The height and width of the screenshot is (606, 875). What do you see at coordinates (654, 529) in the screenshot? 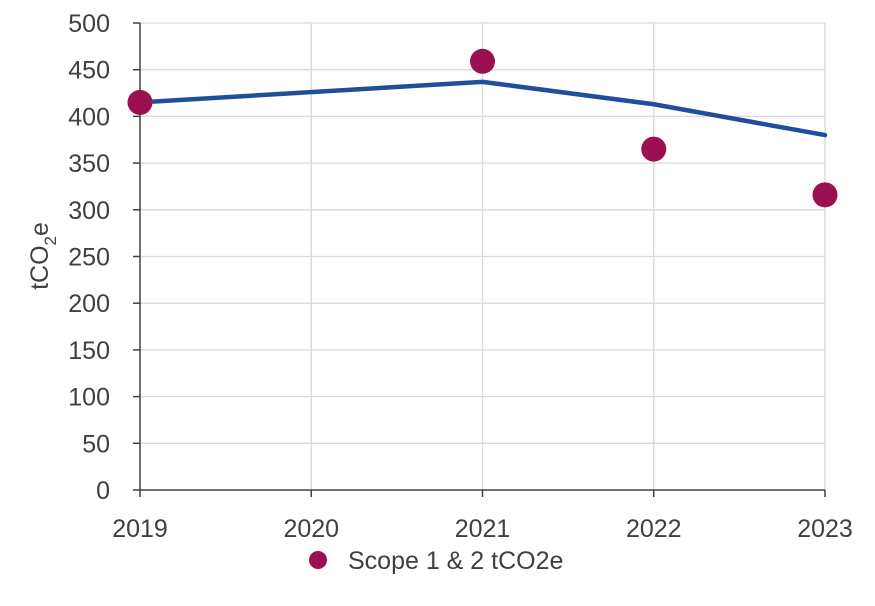
I see `x-tick-label: 2022` at bounding box center [654, 529].